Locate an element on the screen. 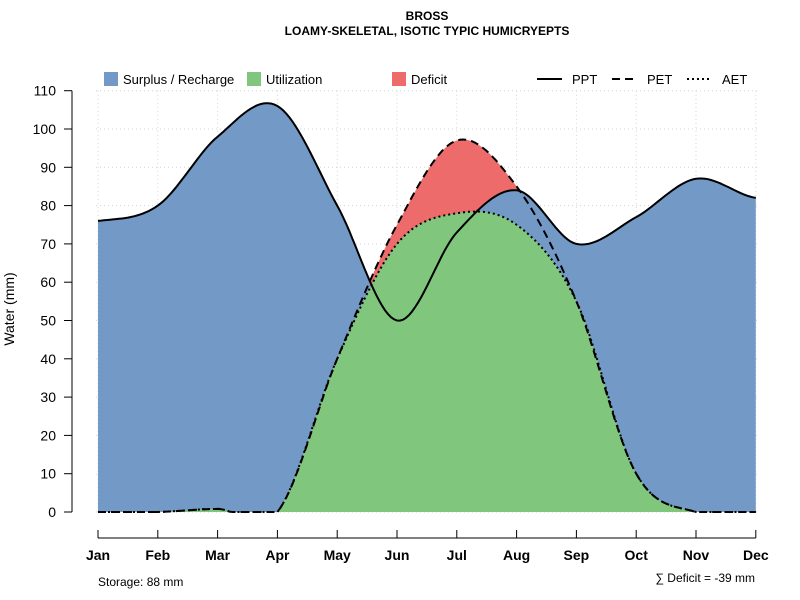 The width and height of the screenshot is (800, 600). x-tick-label: Jul is located at coordinates (457, 555).